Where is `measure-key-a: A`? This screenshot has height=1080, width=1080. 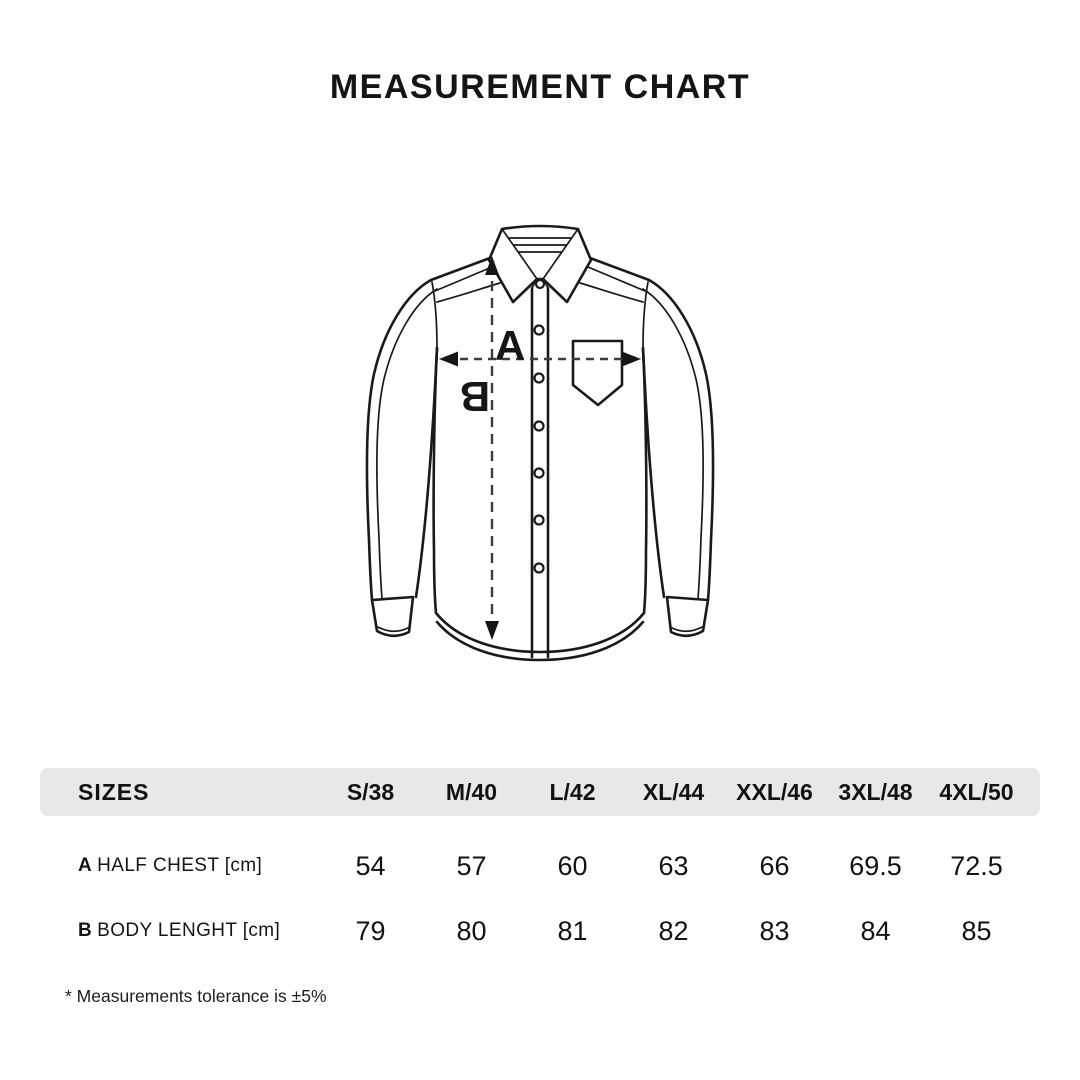
measure-key-a: A is located at coordinates (85, 865).